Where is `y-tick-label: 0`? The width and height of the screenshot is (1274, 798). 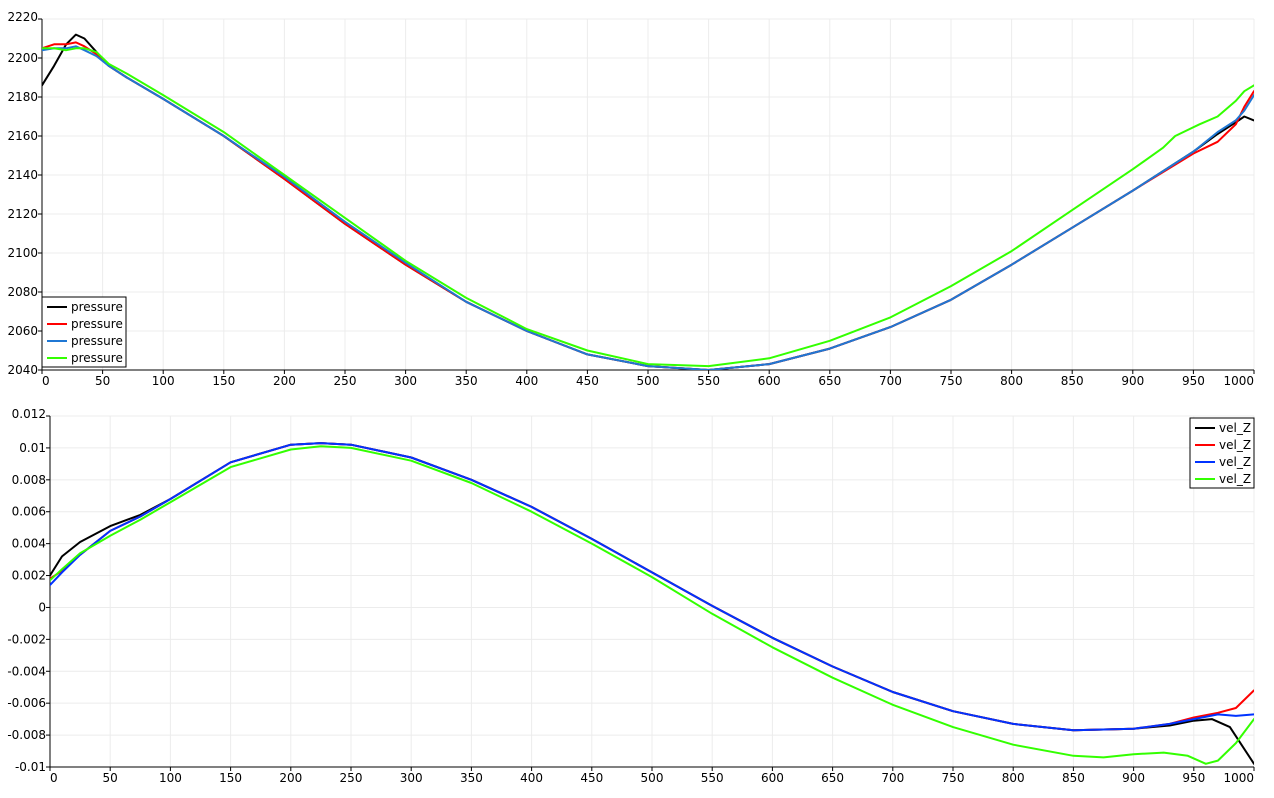 y-tick-label: 0 is located at coordinates (42, 607).